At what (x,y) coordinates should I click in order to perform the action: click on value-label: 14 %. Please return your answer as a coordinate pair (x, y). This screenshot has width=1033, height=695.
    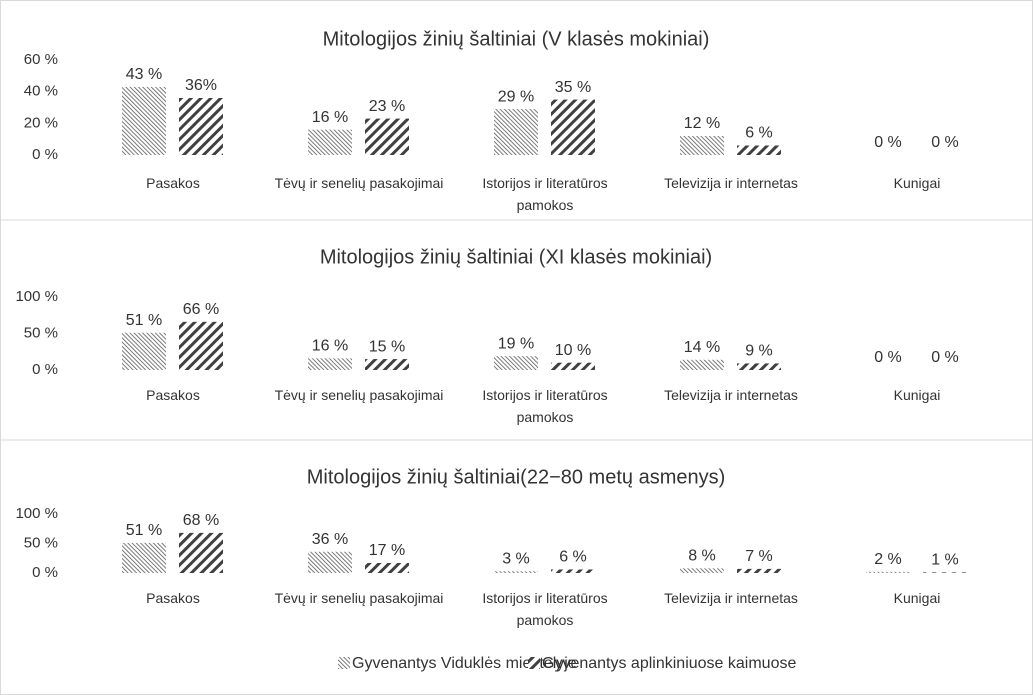
    Looking at the image, I should click on (702, 347).